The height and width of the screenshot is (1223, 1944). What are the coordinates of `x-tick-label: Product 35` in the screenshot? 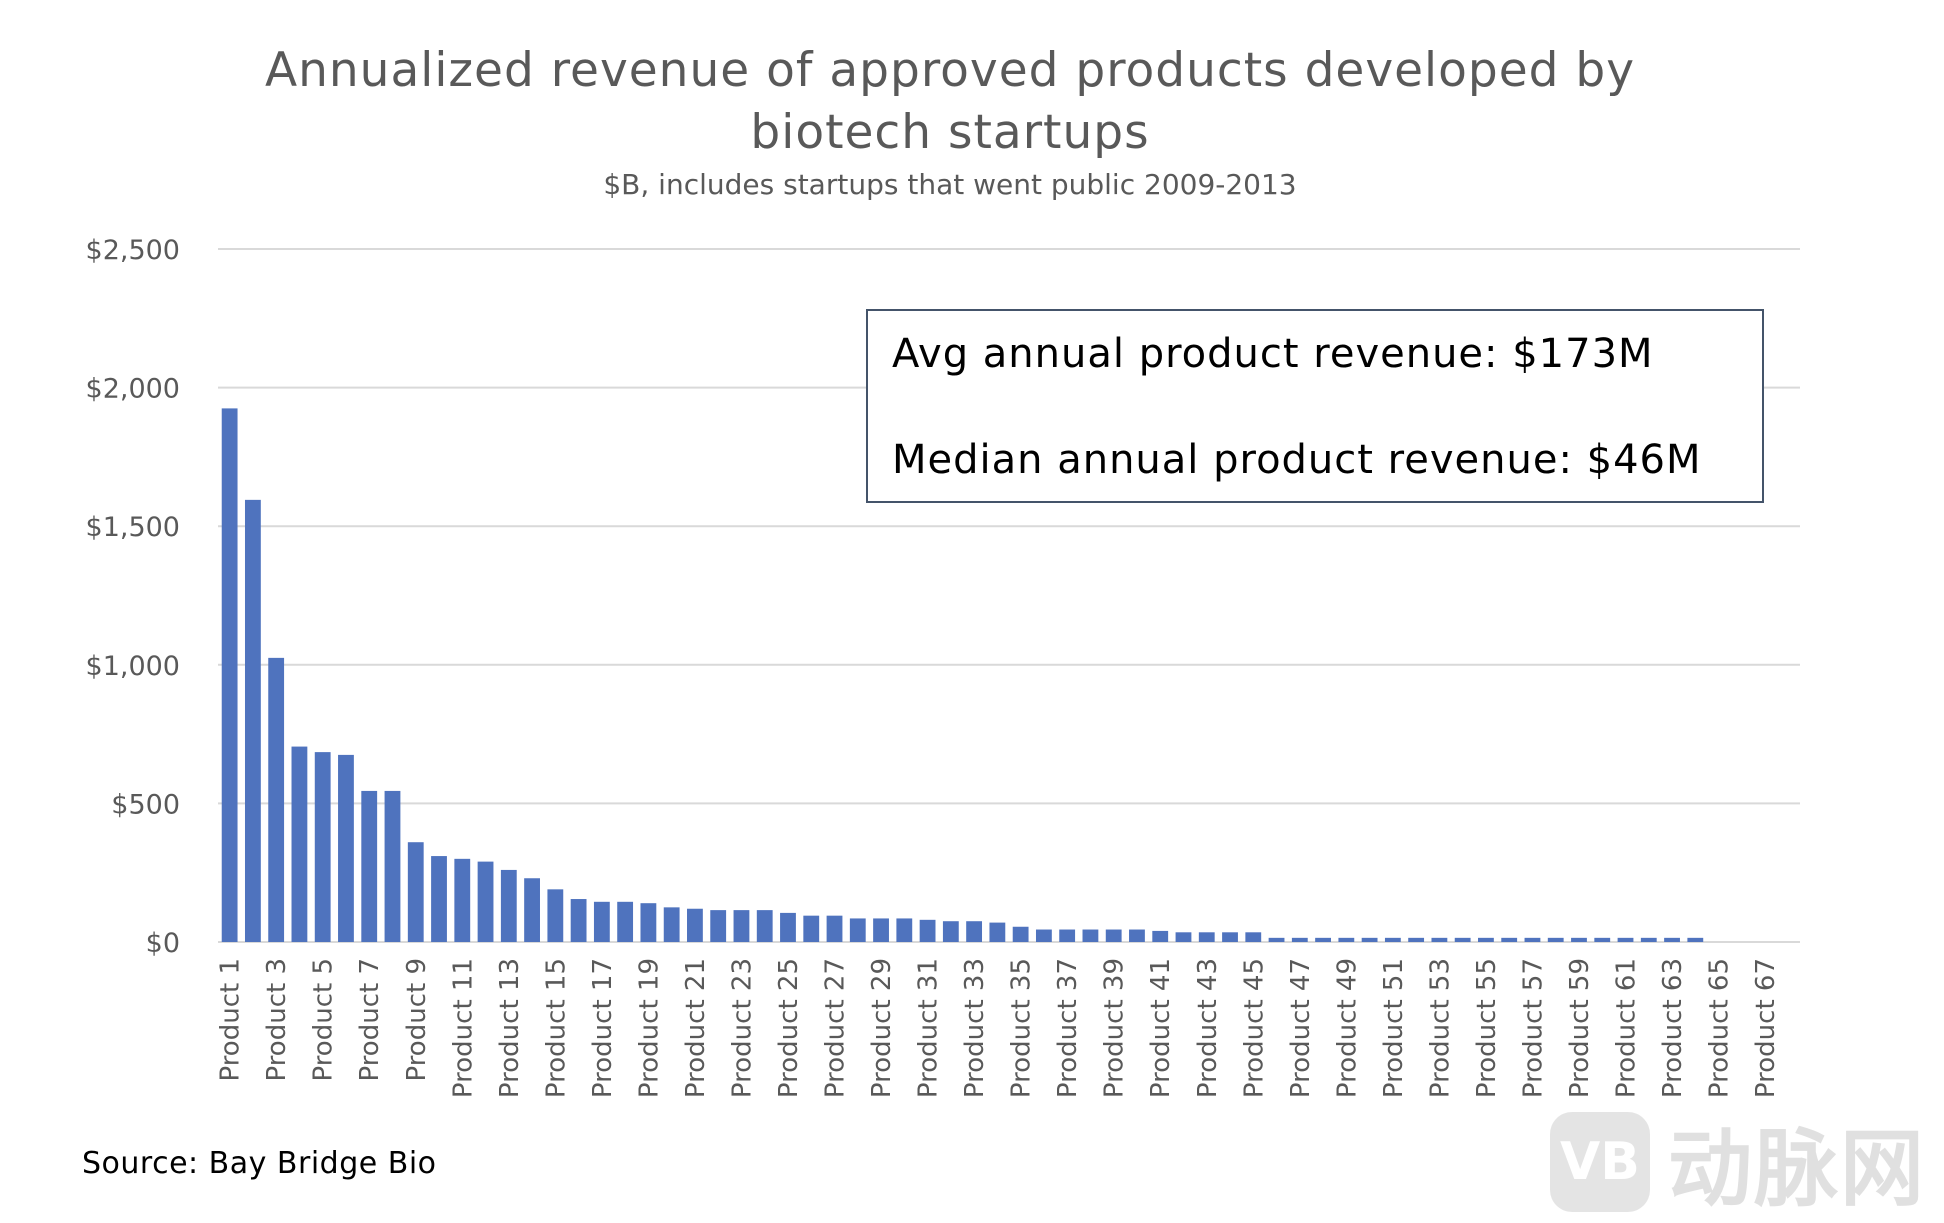 It's located at (1022, 1028).